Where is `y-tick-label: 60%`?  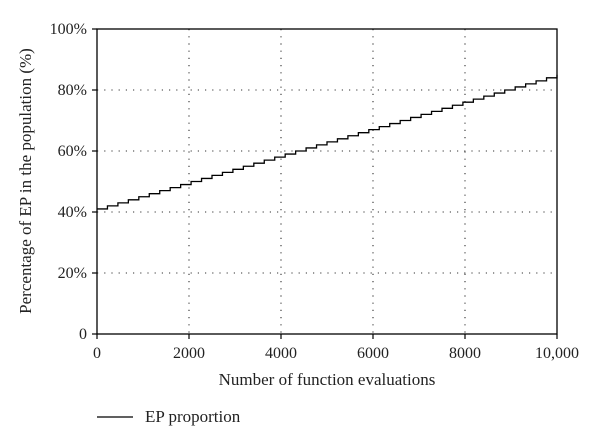
y-tick-label: 60% is located at coordinates (72, 151).